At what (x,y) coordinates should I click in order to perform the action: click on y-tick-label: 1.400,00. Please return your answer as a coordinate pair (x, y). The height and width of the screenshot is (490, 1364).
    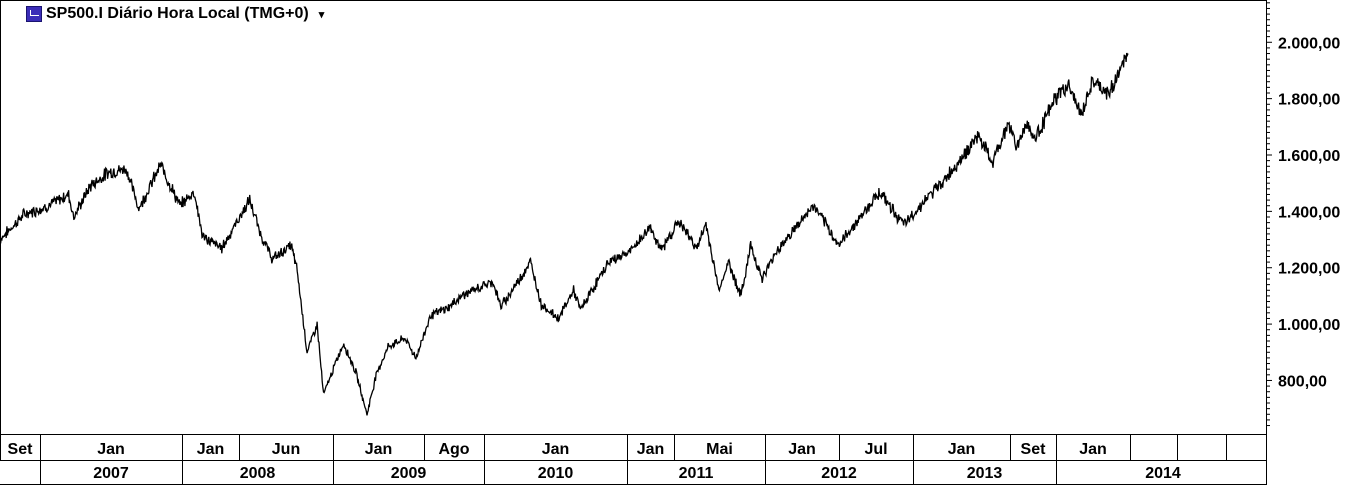
    Looking at the image, I should click on (1309, 212).